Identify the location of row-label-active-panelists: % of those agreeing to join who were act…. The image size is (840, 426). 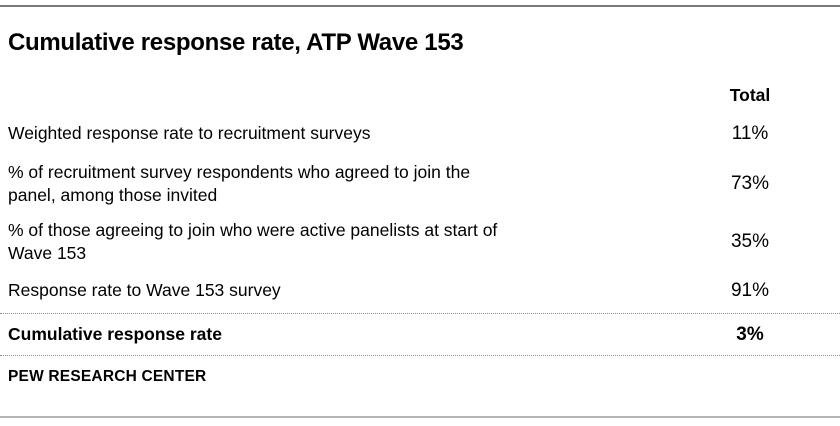
(253, 241).